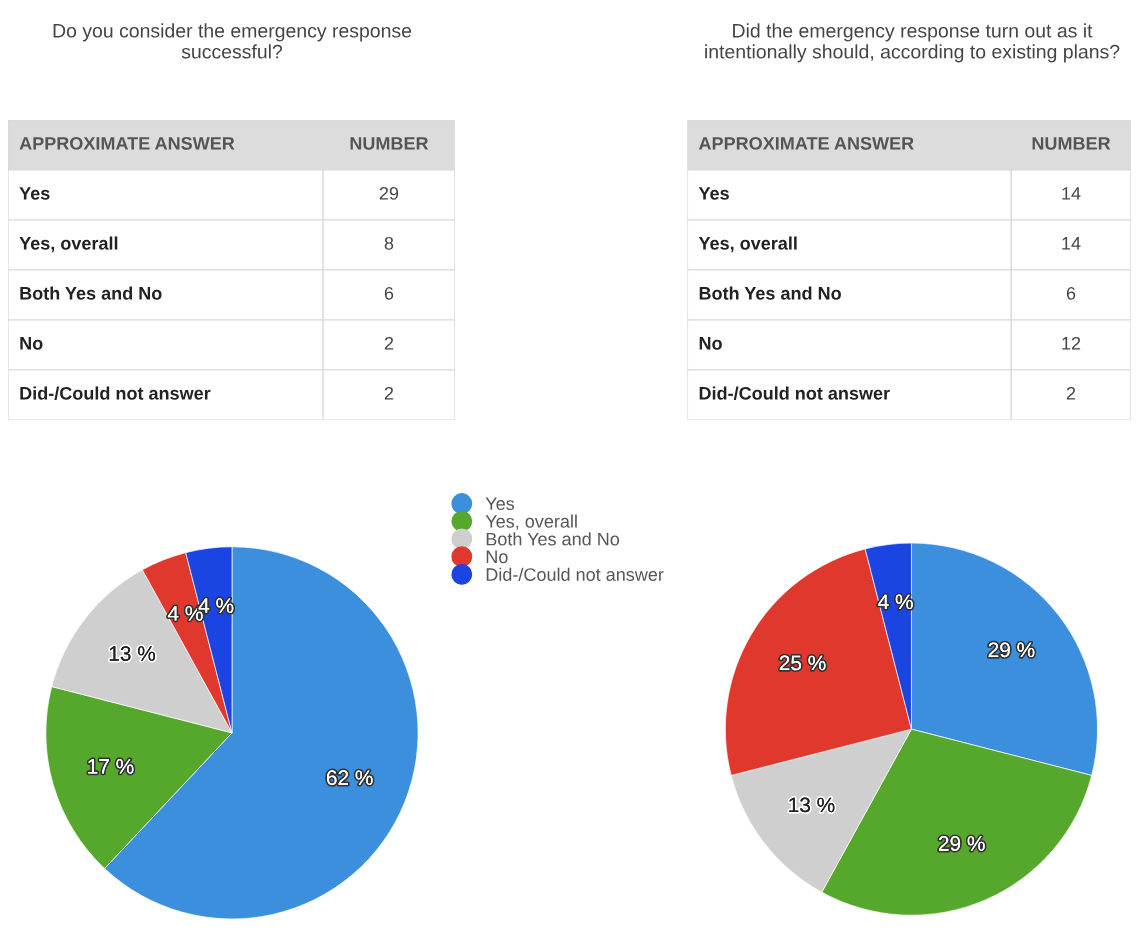 This screenshot has width=1140, height=933. Describe the element at coordinates (802, 663) in the screenshot. I see `data-label: 25 %` at that location.